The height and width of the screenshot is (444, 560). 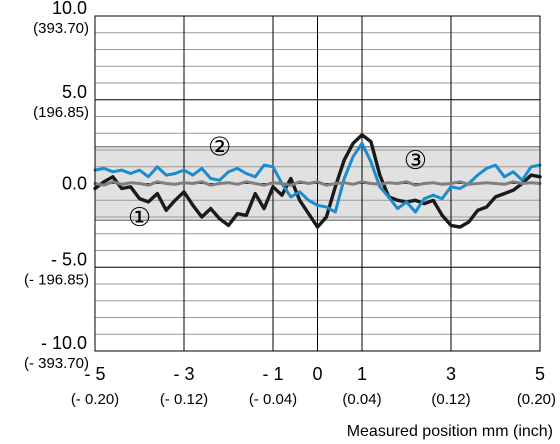 What do you see at coordinates (94, 374) in the screenshot?
I see `x-tick-label: - 5` at bounding box center [94, 374].